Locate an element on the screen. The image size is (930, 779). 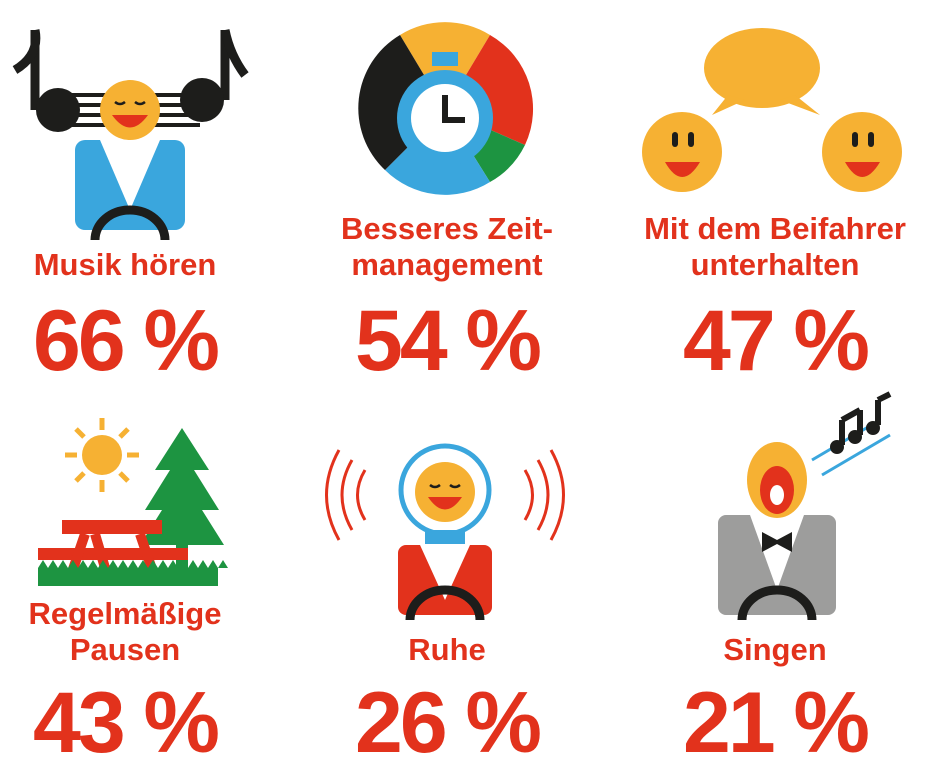
item-label: Singen is located at coordinates (774, 649).